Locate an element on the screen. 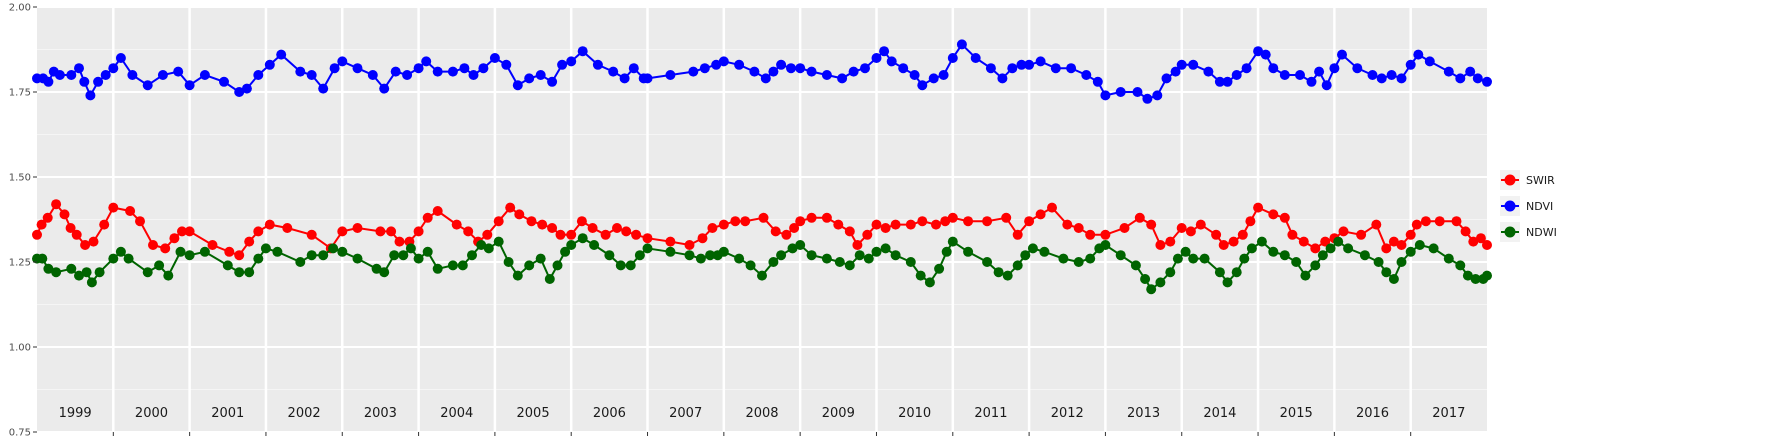  series-ndwi is located at coordinates (762, 264).